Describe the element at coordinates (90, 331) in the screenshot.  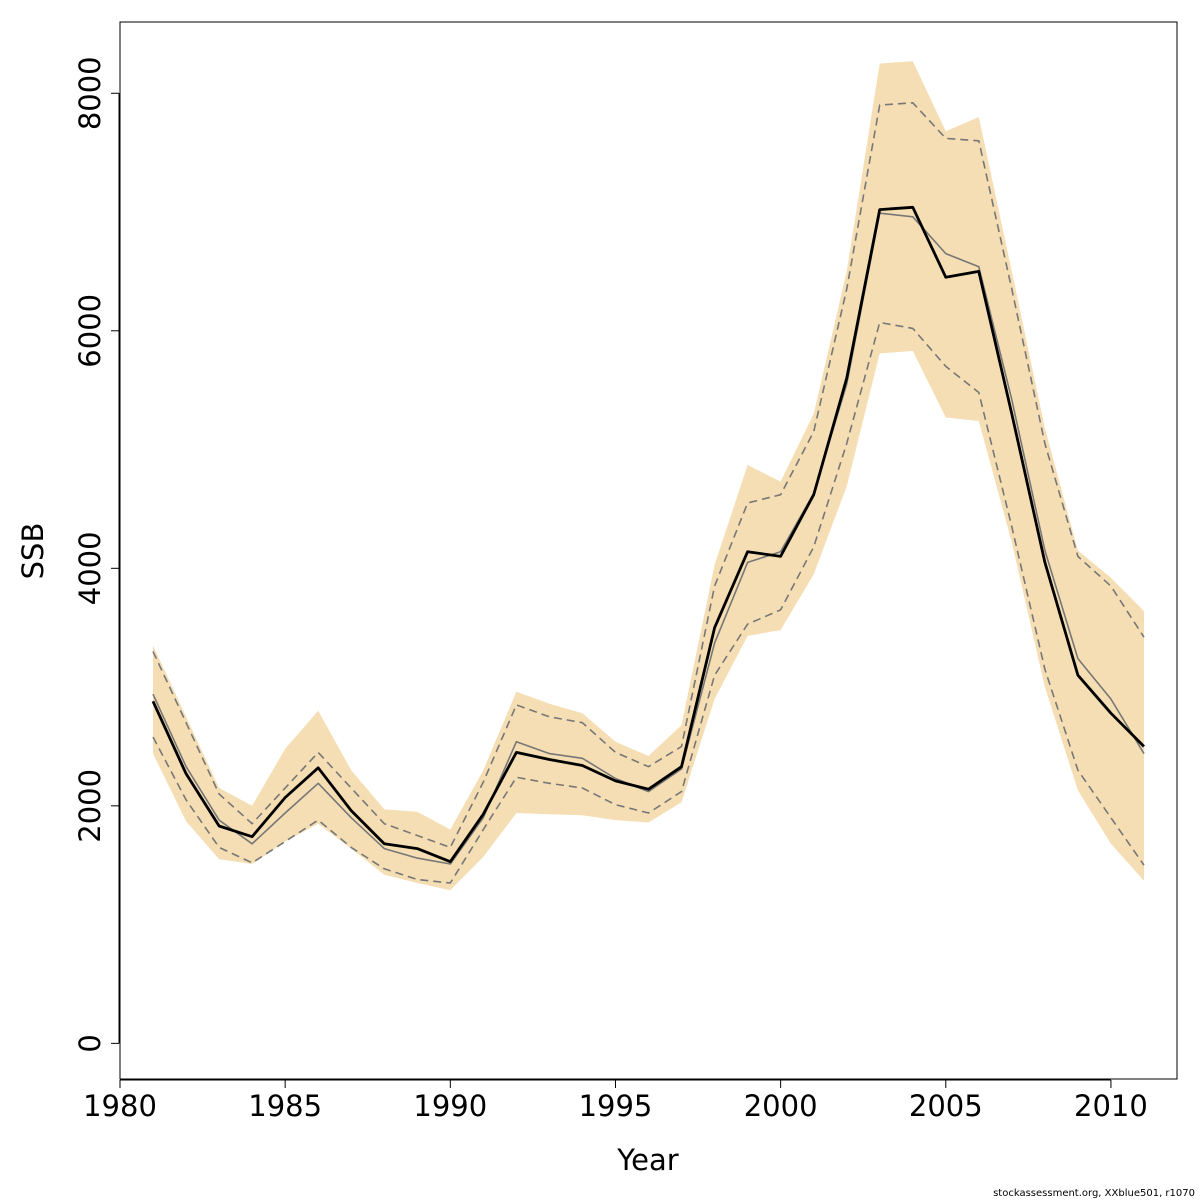
I see `y-tick-label: 6000` at that location.